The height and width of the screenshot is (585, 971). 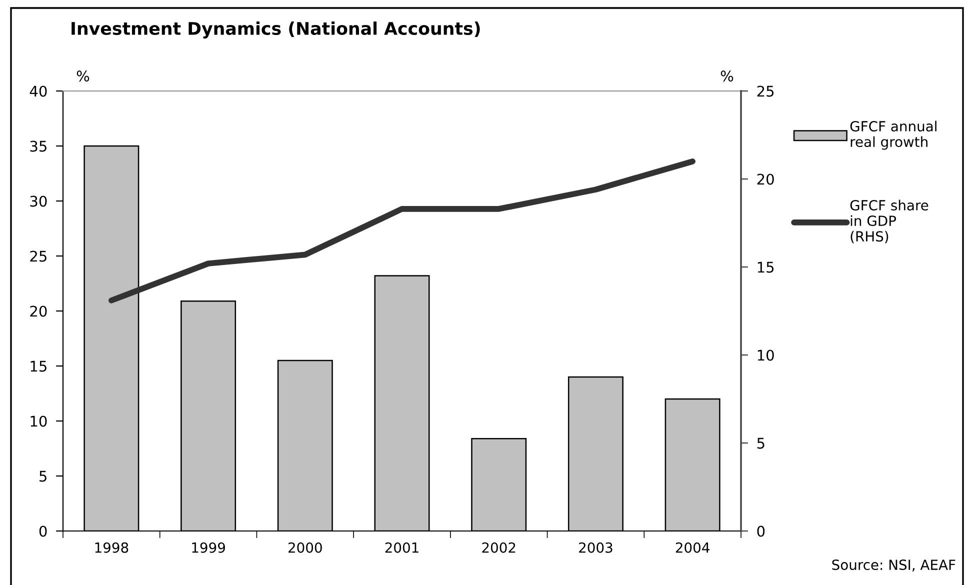 What do you see at coordinates (766, 355) in the screenshot?
I see `y2-tick-label: 10` at bounding box center [766, 355].